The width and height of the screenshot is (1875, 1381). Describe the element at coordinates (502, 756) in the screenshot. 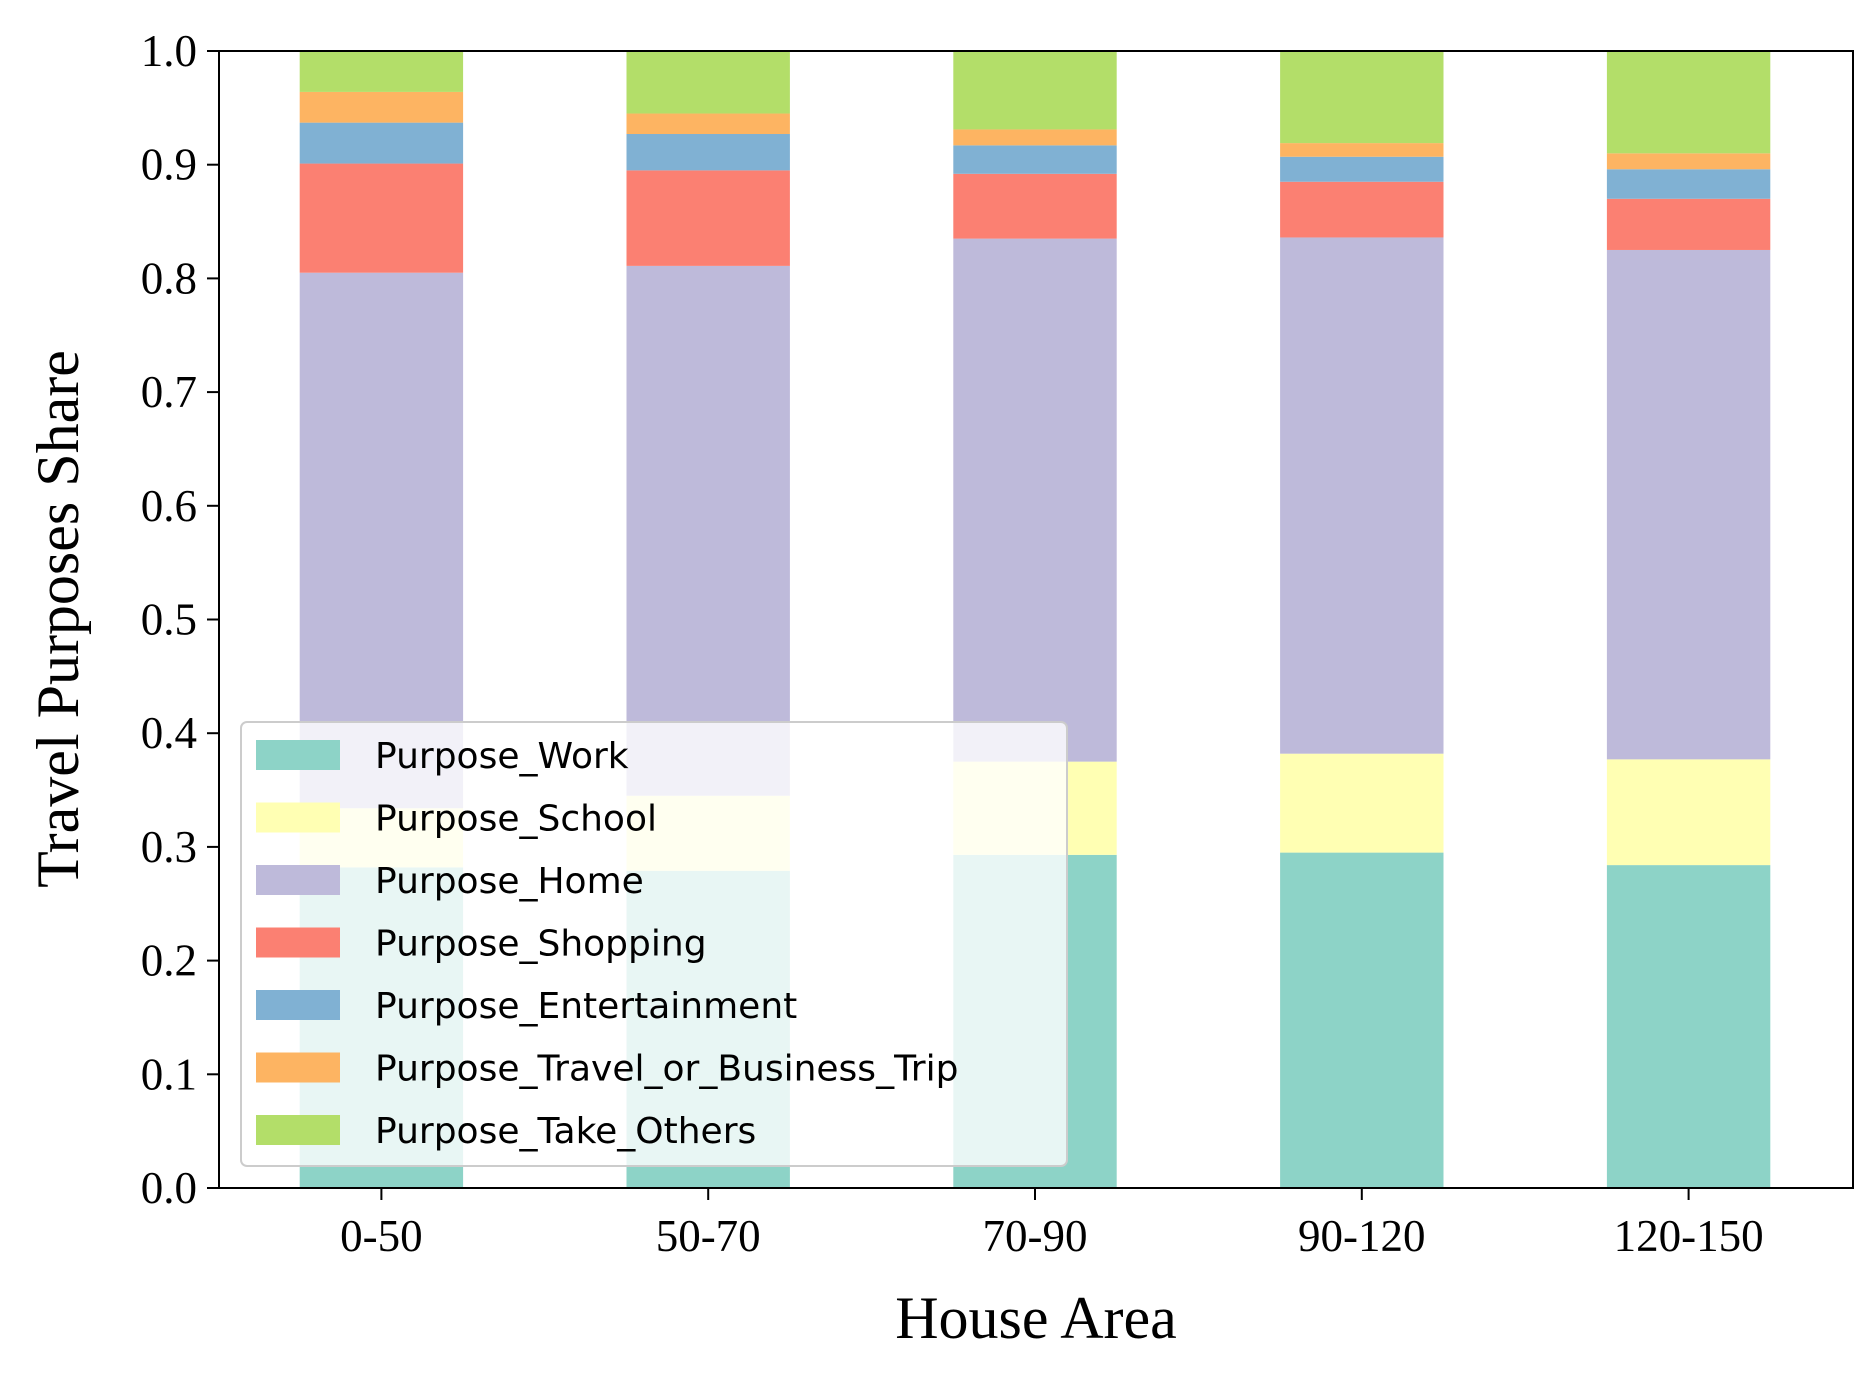

I see `legend-entry-label: Purpose_Work` at that location.